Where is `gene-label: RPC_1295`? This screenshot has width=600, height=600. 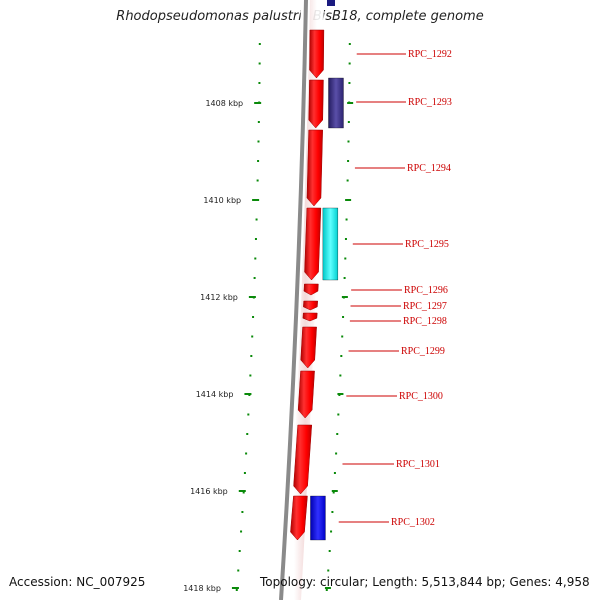
gene-label: RPC_1295 is located at coordinates (427, 244).